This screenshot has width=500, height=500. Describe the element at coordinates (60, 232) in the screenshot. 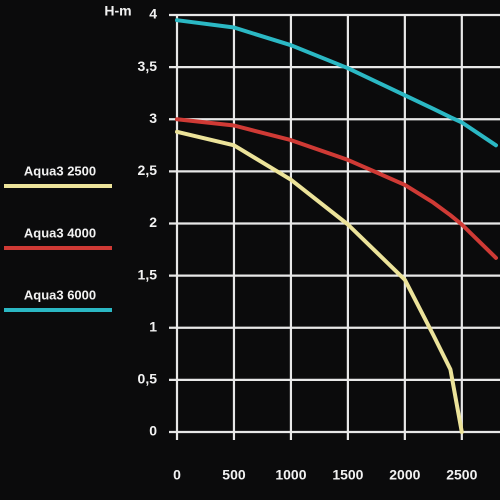

I see `legend-label: Aqua3 4000` at that location.